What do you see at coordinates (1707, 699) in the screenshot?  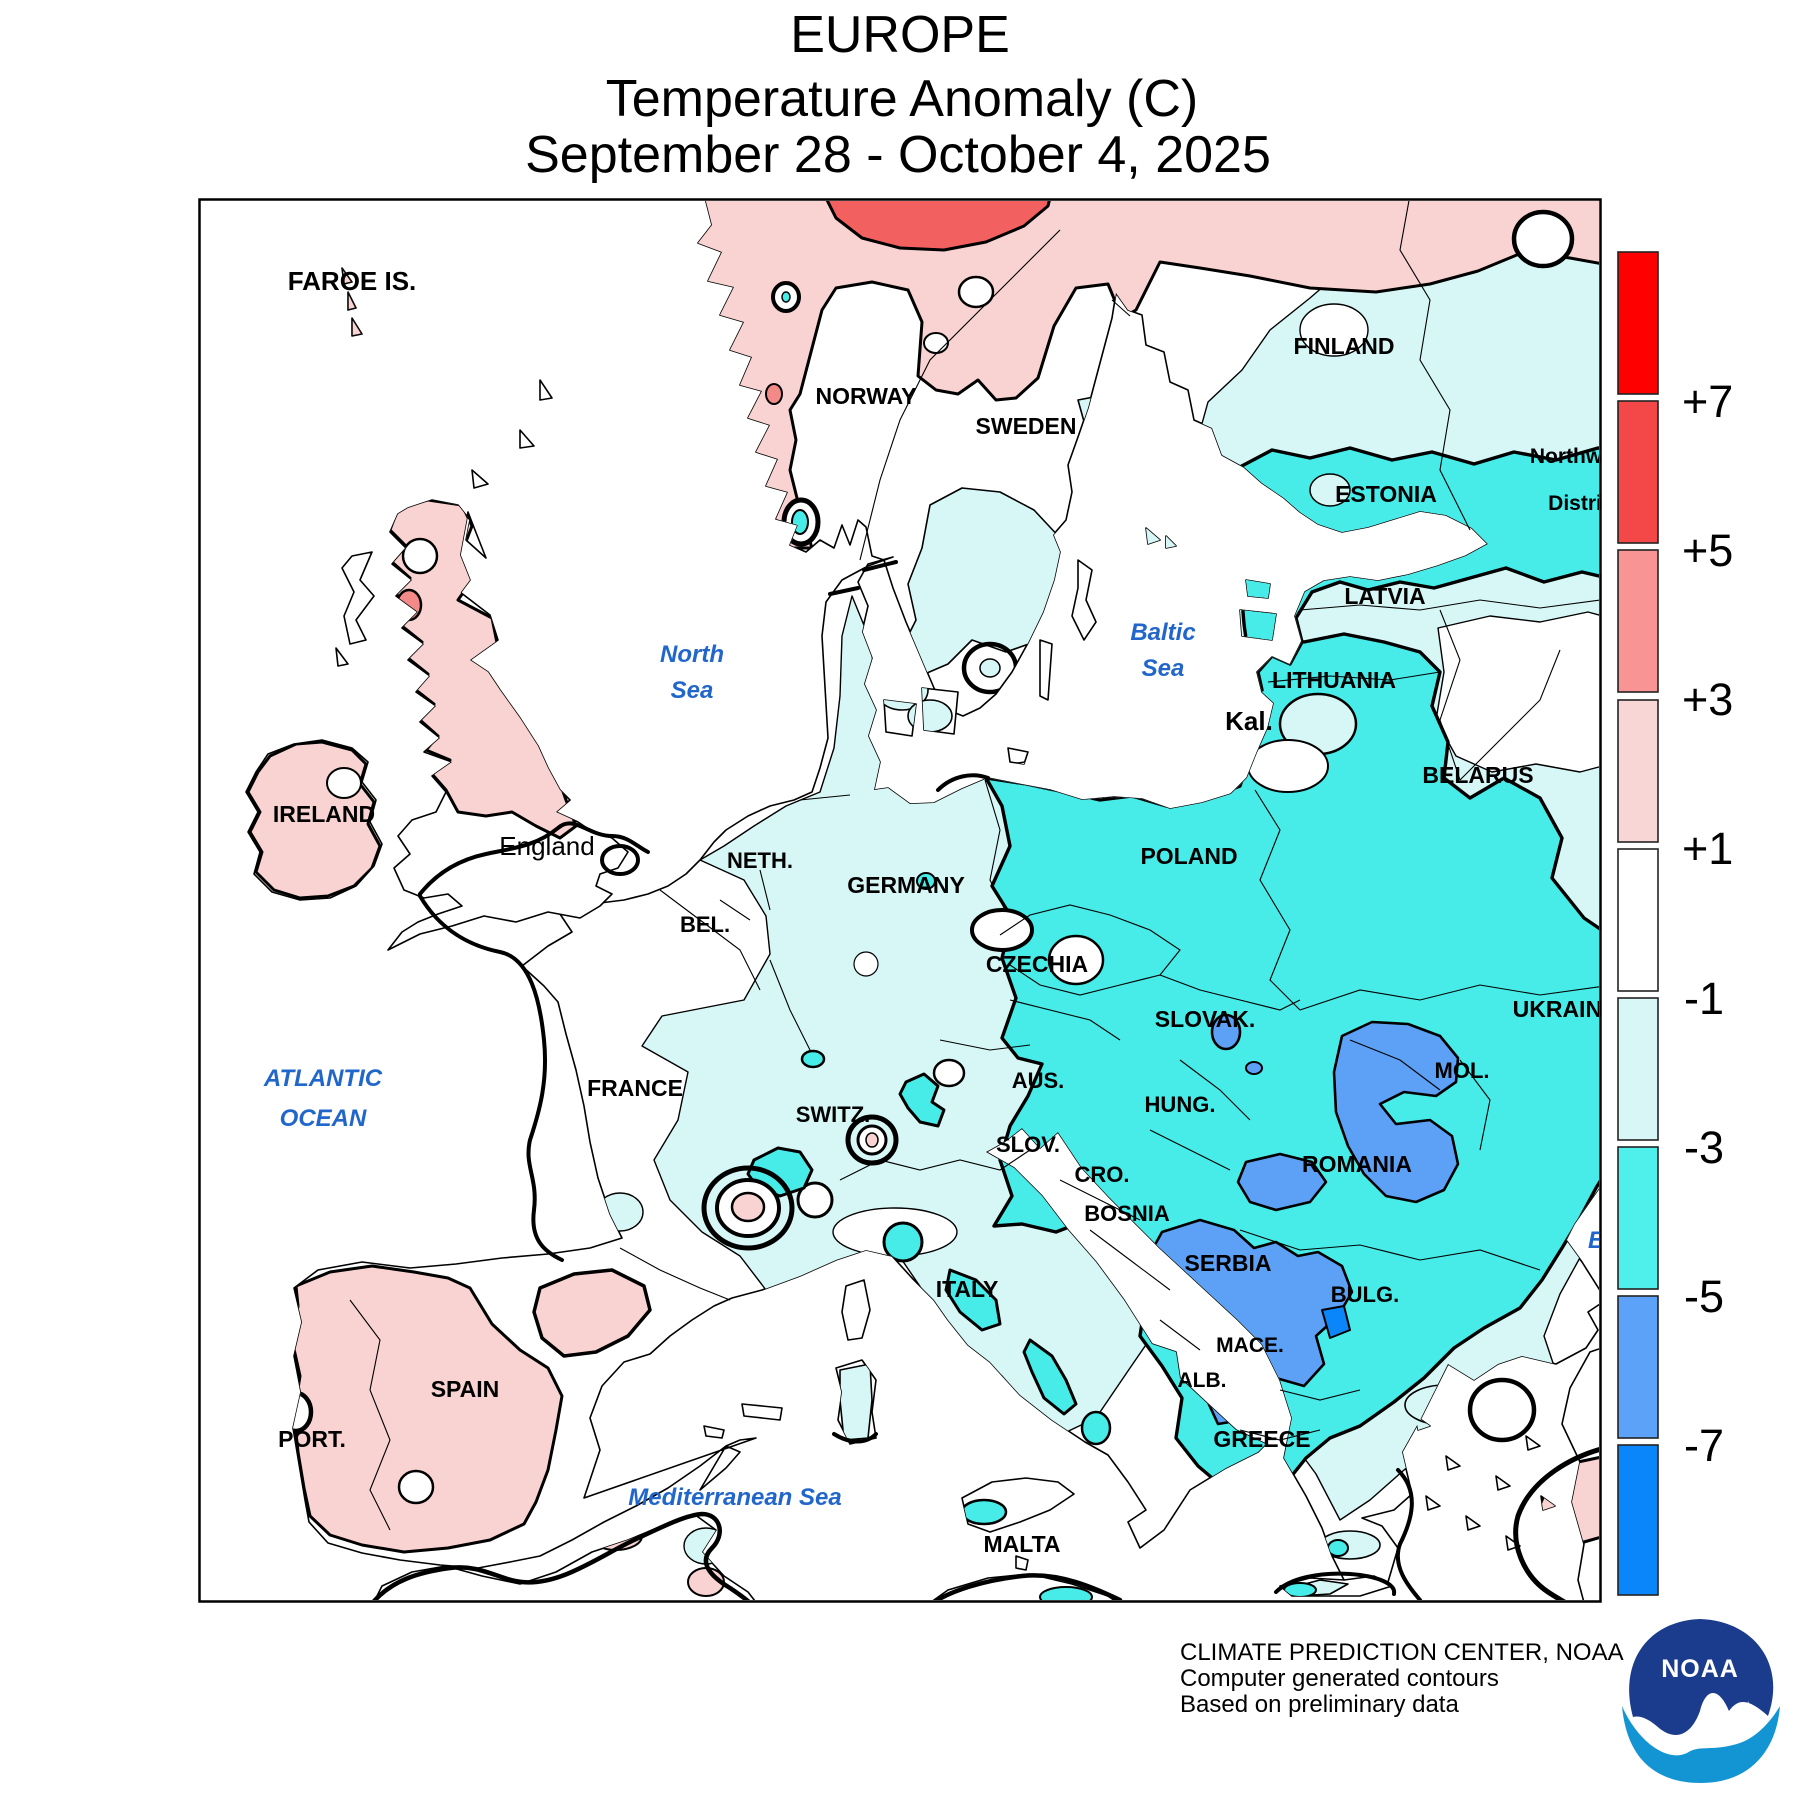 I see `svg-text: +3` at bounding box center [1707, 699].